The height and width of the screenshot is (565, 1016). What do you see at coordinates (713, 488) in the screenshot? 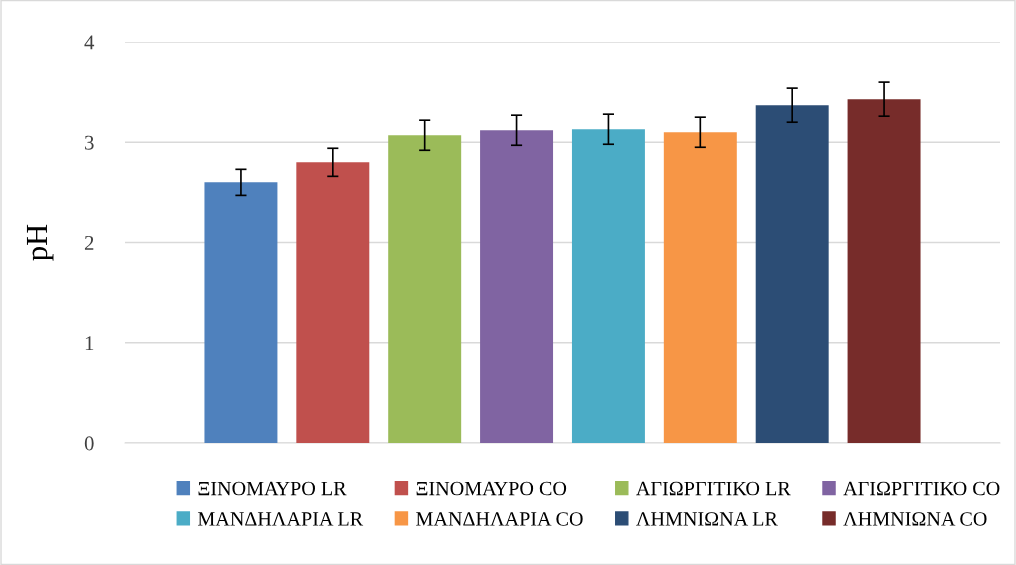
I see `legend-label: ΑΓΙΩΡΓΙΤΙΚΟ LR` at bounding box center [713, 488].